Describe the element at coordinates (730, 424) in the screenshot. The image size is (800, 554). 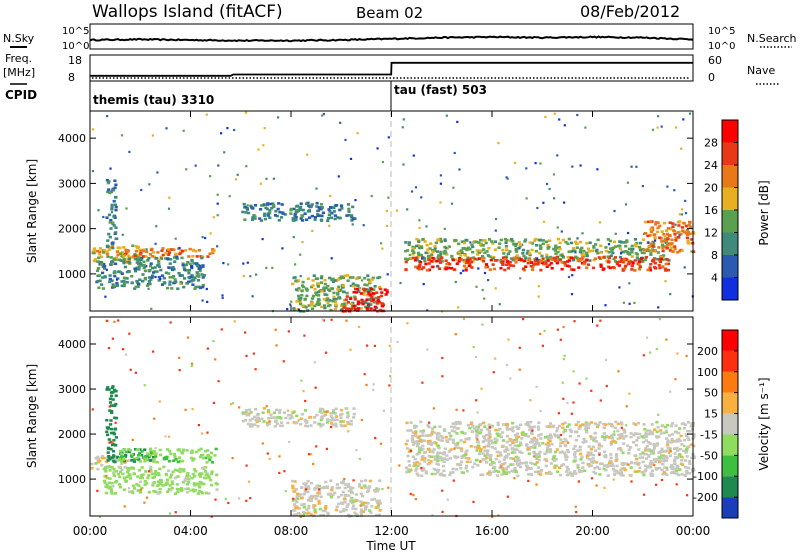
I see `colorbar-frame` at that location.